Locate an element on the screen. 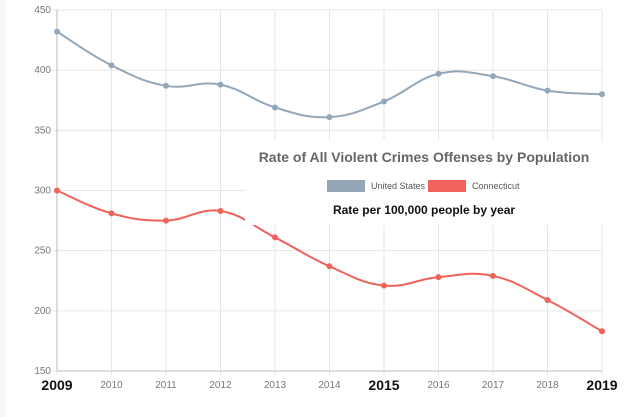  x-tick-label: 2016 is located at coordinates (438, 385).